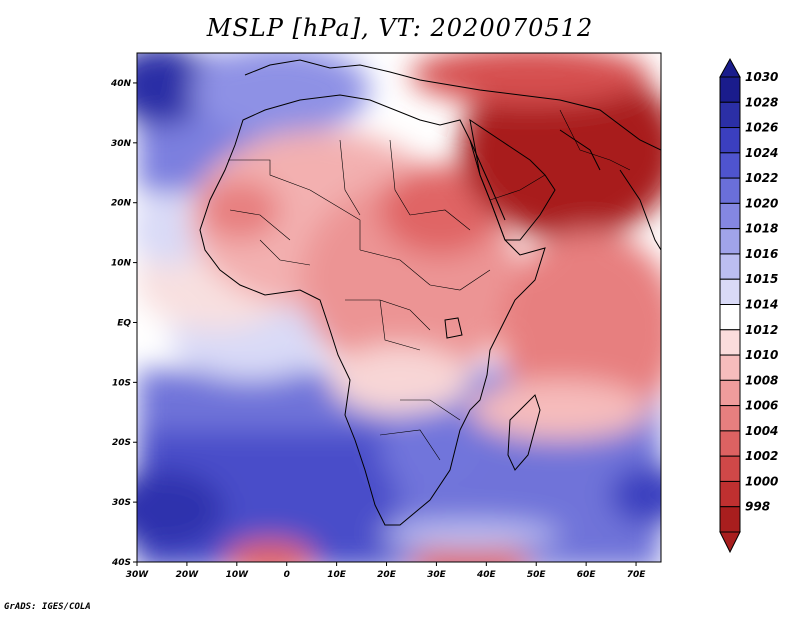 This screenshot has height=618, width=800. I want to click on arabia-coastline, so click(512, 179).